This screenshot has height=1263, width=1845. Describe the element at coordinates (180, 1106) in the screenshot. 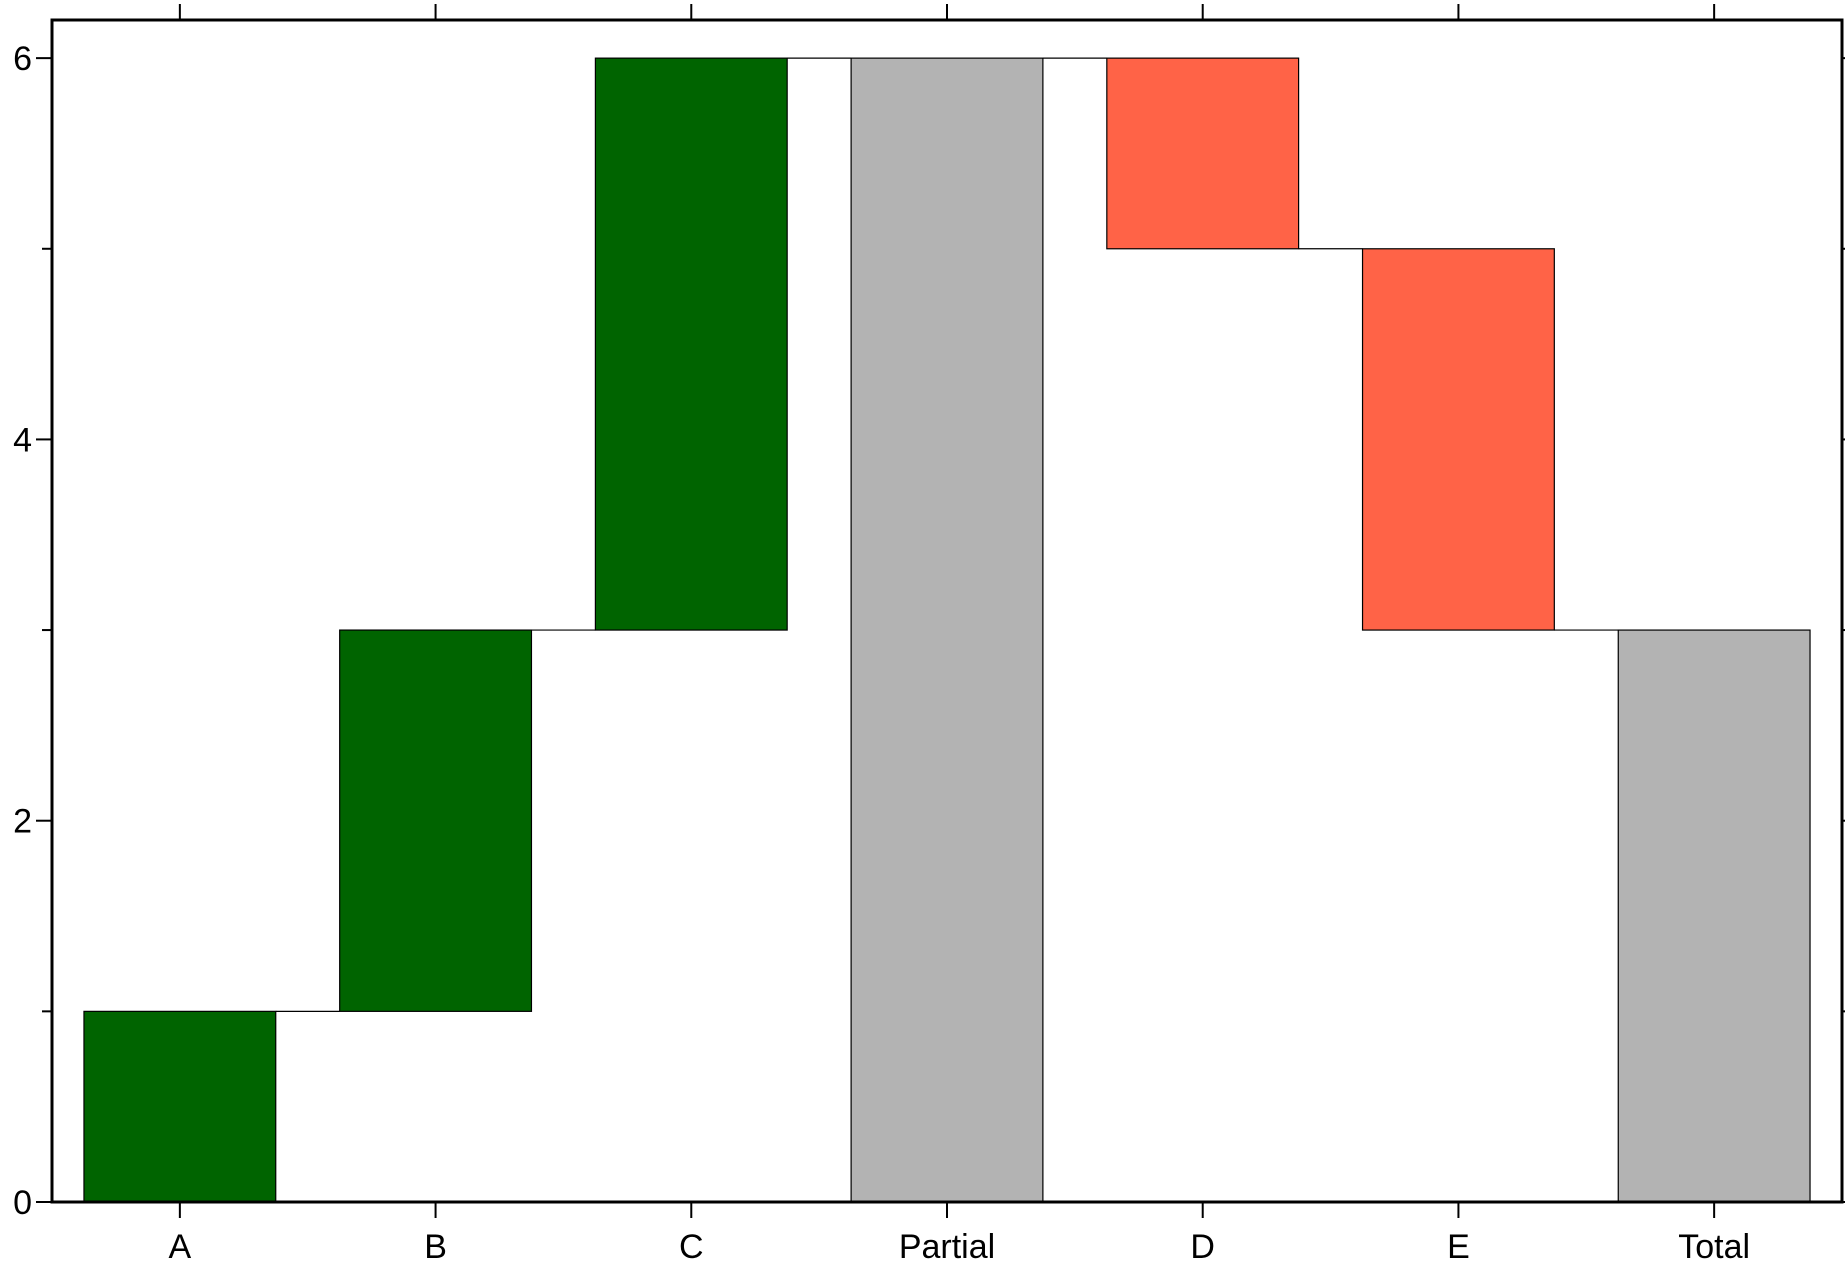

I see `bar-a` at that location.